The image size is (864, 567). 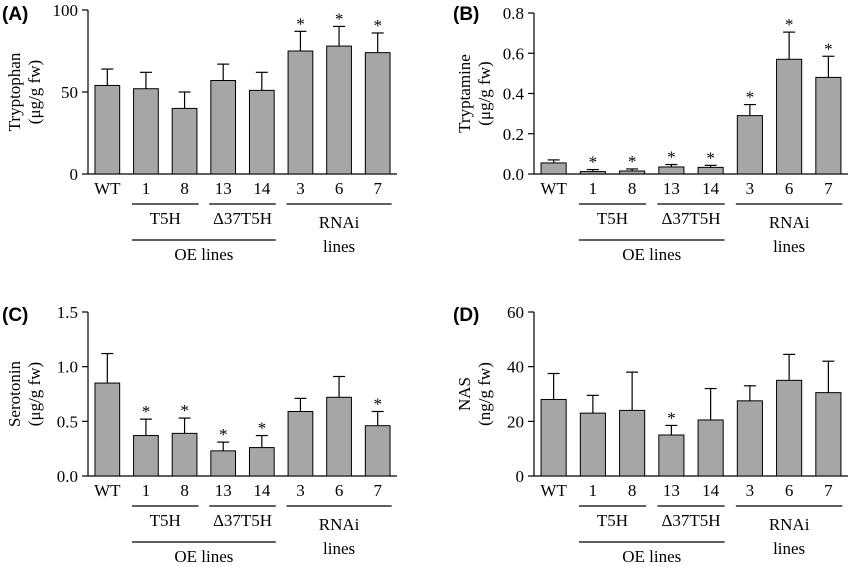 What do you see at coordinates (67, 312) in the screenshot?
I see `y-tick-label: 1.5` at bounding box center [67, 312].